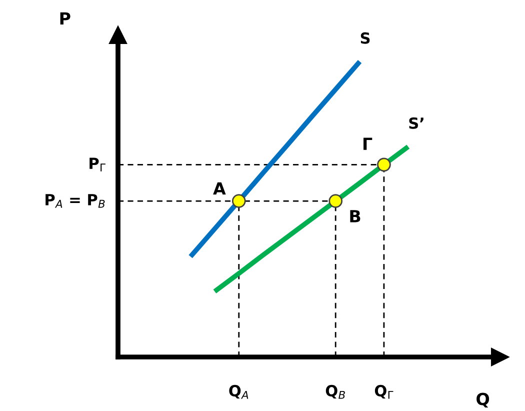 The image size is (525, 411). Describe the element at coordinates (335, 391) in the screenshot. I see `x-tick-label: Q$_{B}$` at that location.